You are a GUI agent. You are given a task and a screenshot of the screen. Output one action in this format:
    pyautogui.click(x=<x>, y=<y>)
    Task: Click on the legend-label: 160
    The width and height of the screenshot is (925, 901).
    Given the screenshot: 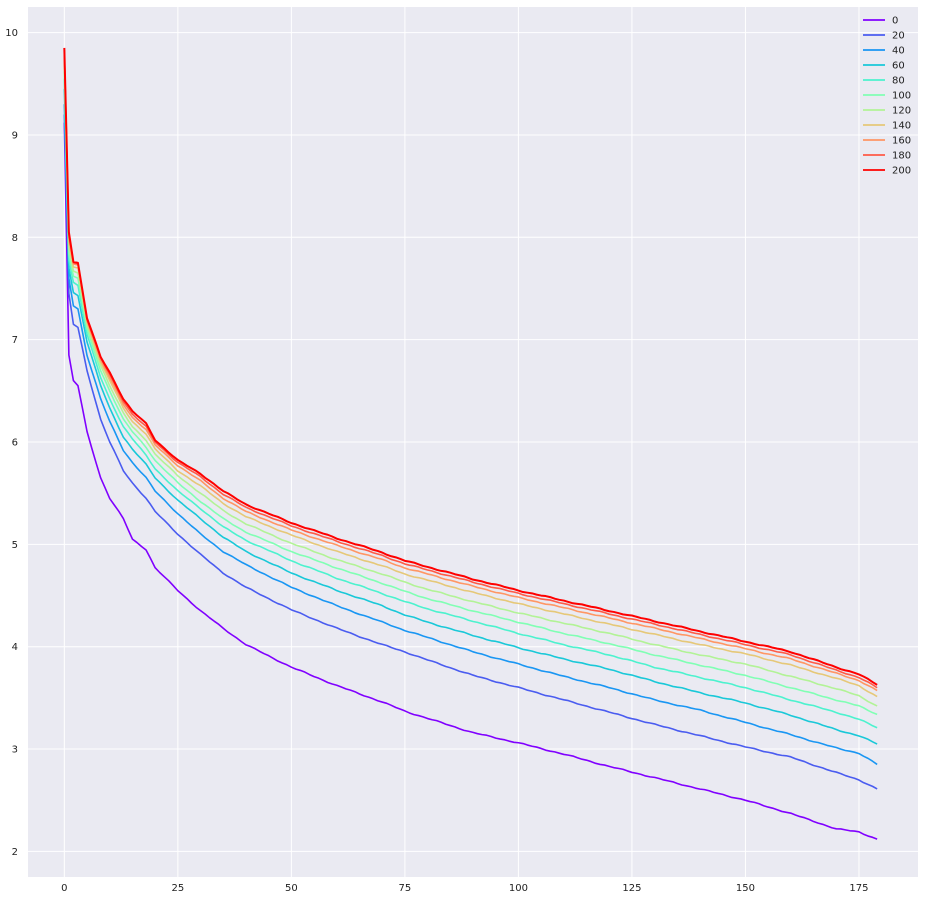 What is the action you would take?
    pyautogui.click(x=901, y=141)
    